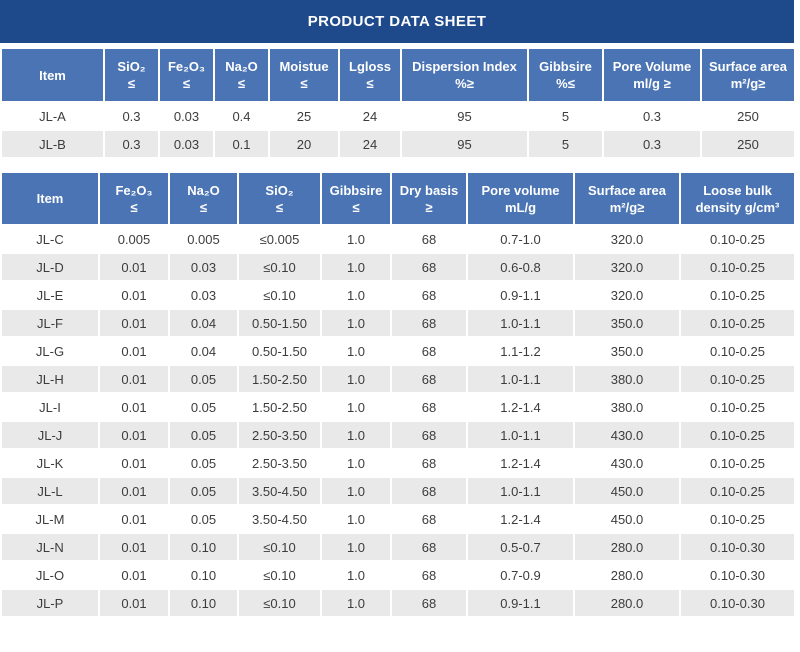 The image size is (800, 652). I want to click on item-cell: JL-C, so click(50, 239).